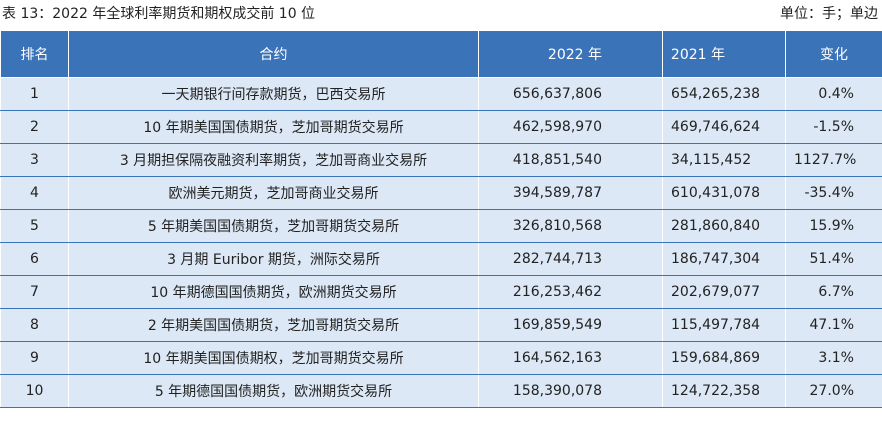 The height and width of the screenshot is (421, 882). I want to click on table-cell: 1127.7%, so click(833, 160).